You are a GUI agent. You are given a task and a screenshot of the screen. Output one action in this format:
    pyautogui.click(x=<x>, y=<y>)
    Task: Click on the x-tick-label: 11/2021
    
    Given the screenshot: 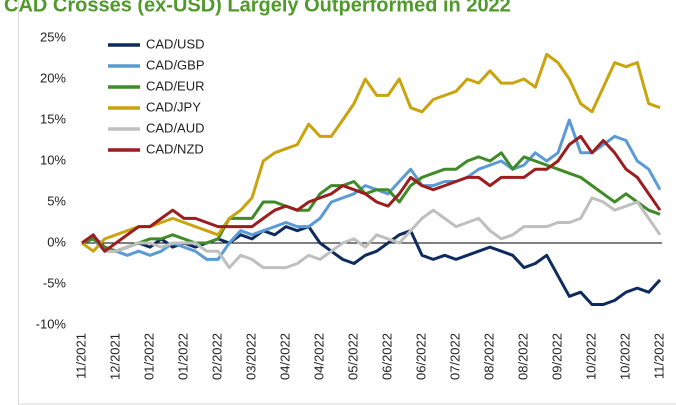 What is the action you would take?
    pyautogui.click(x=80, y=356)
    